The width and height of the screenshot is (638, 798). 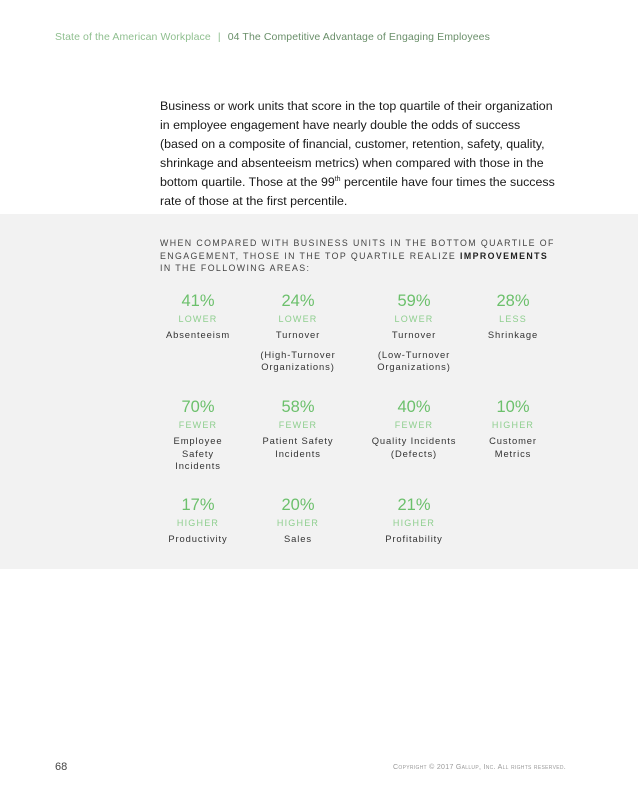 I want to click on stat-cell: 10% HIGHER Customer Metrics, so click(x=513, y=429).